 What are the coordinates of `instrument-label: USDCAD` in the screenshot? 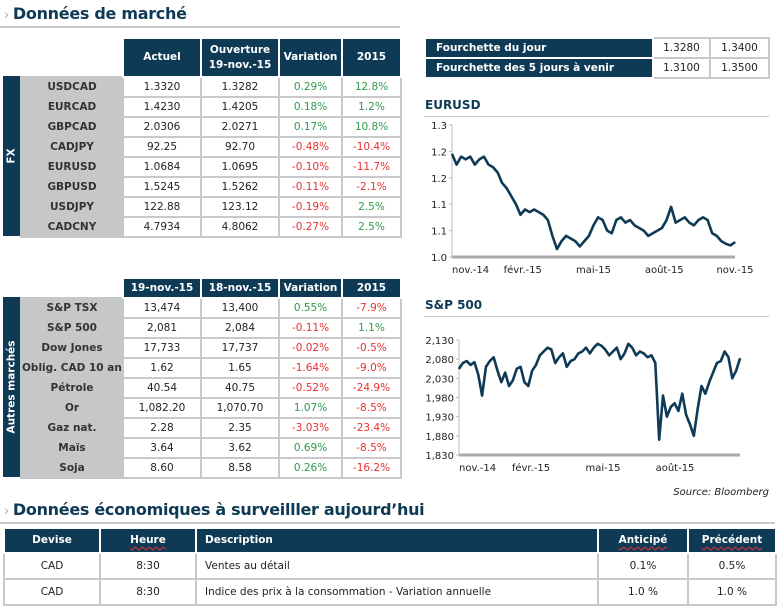 It's located at (72, 87).